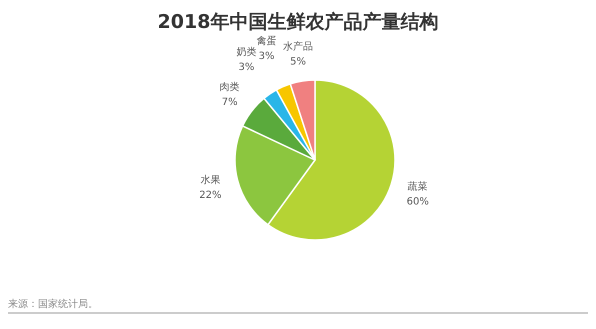 The image size is (596, 329). What do you see at coordinates (210, 180) in the screenshot?
I see `slice-label: 水果` at bounding box center [210, 180].